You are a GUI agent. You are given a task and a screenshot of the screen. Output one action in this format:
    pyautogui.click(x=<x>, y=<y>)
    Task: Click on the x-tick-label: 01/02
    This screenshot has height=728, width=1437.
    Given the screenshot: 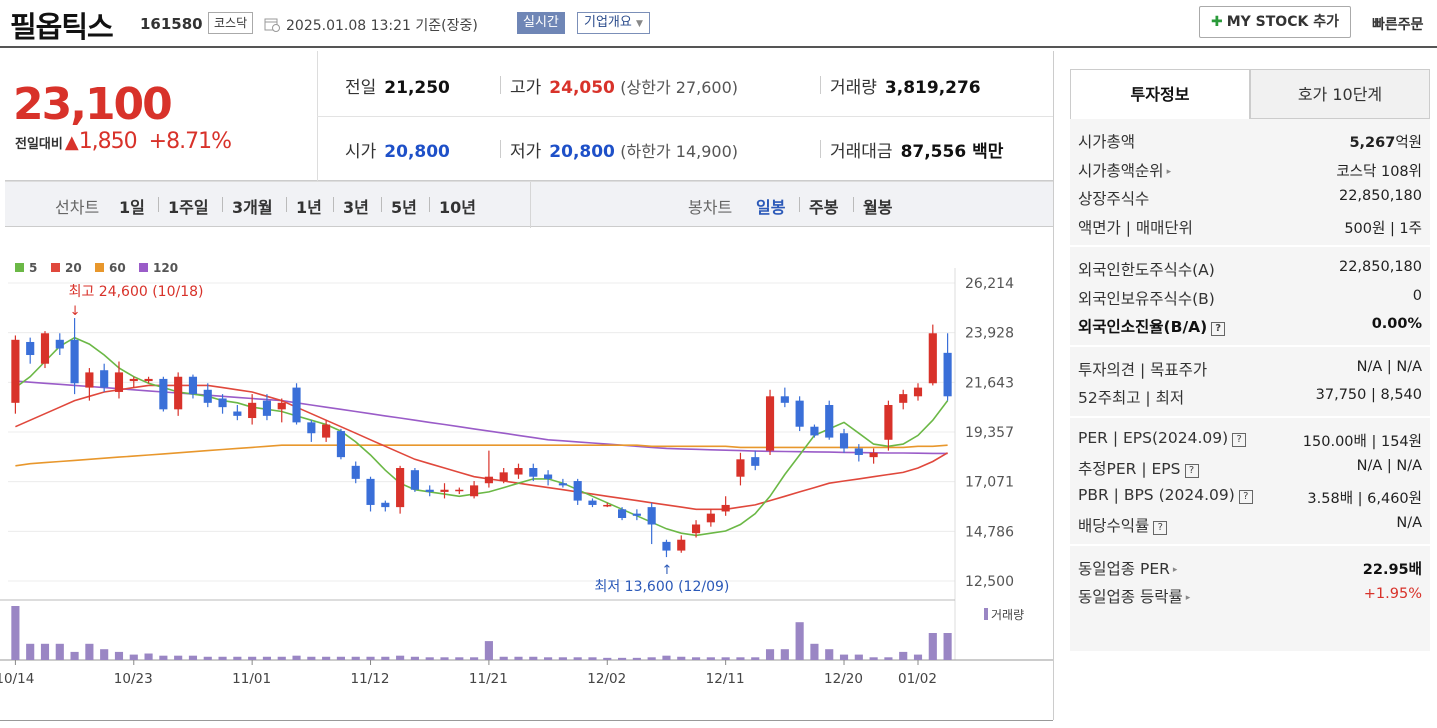 What is the action you would take?
    pyautogui.click(x=917, y=679)
    